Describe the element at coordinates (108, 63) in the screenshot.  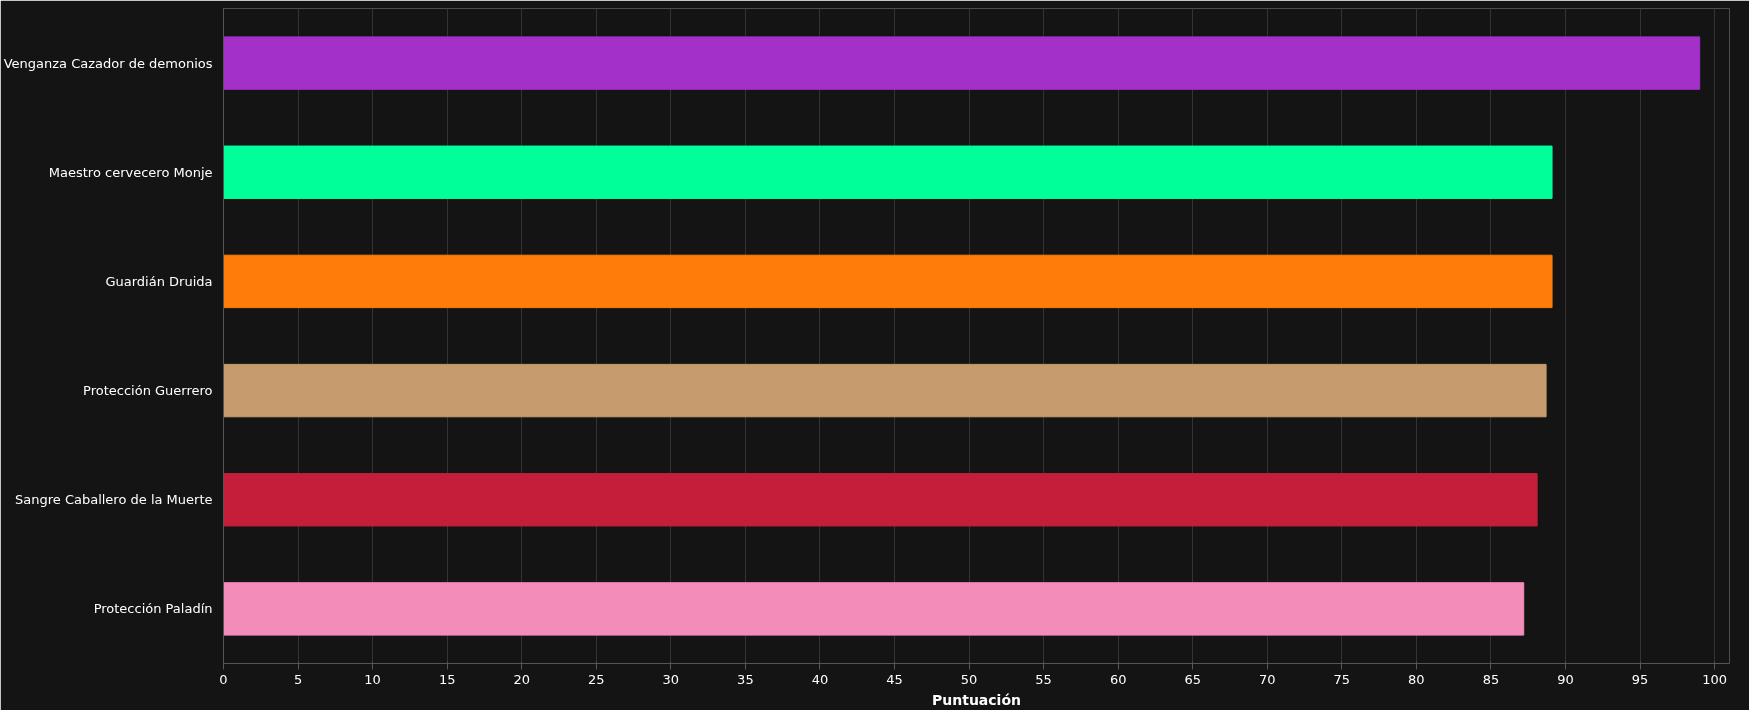
I see `y-tick-label: Venganza Cazador de demonios` at that location.